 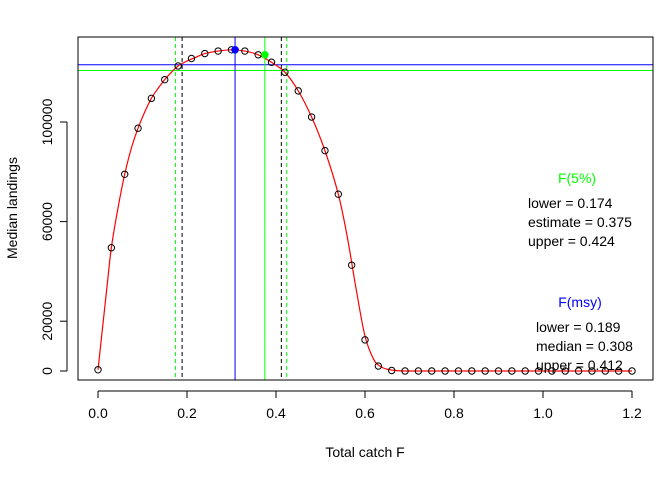 I want to click on x-tick-label: 0.6, so click(x=365, y=413).